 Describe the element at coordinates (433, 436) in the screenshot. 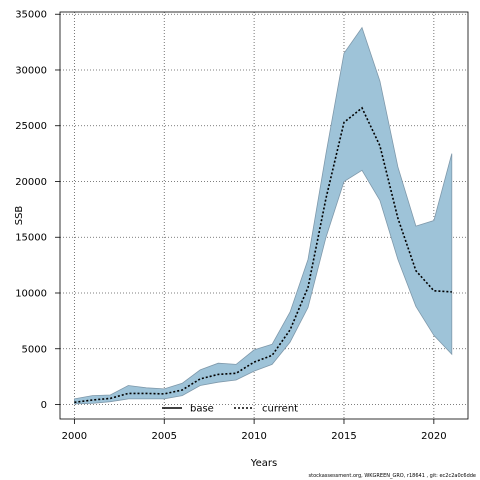

I see `x-tick-label: 2020` at that location.